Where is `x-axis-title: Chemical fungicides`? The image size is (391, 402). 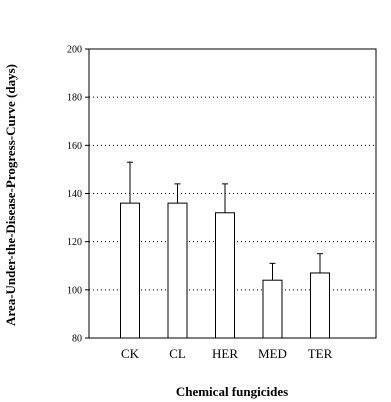
x-axis-title: Chemical fungicides is located at coordinates (232, 391).